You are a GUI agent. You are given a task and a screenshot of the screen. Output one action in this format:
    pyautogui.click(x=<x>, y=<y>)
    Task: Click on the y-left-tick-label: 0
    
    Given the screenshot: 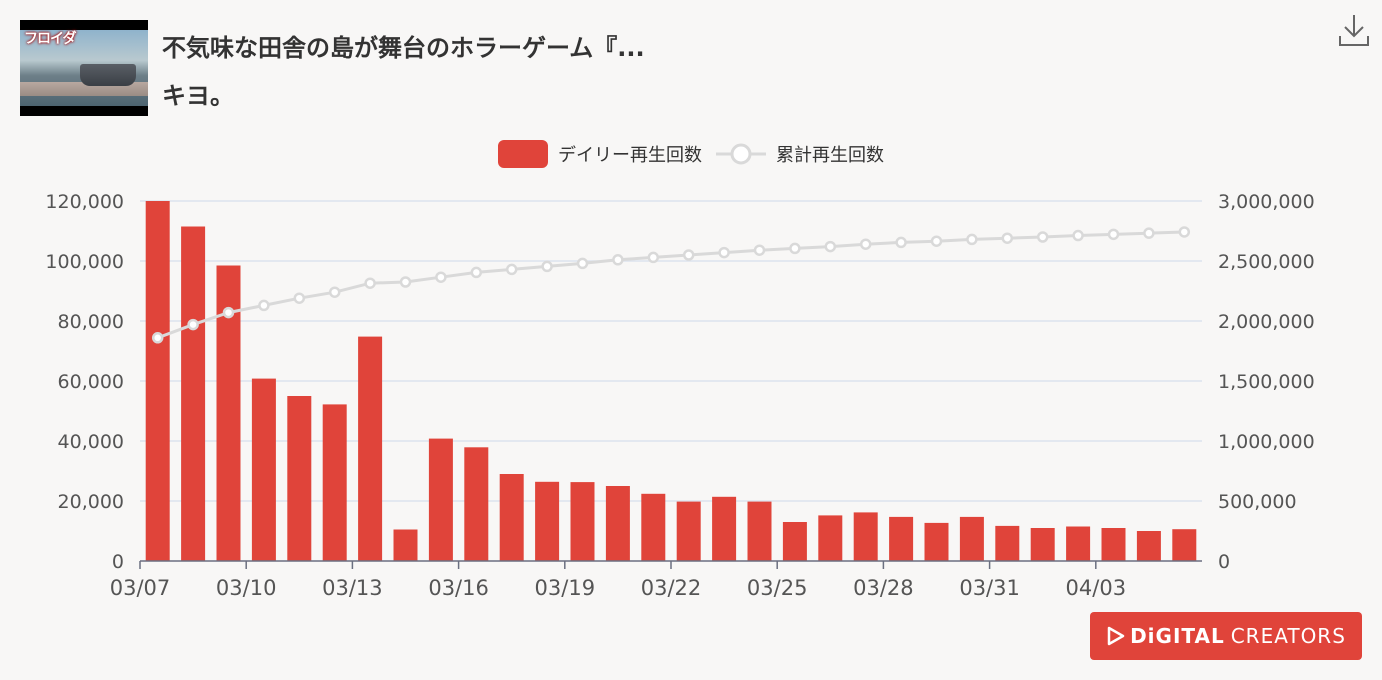 What is the action you would take?
    pyautogui.click(x=118, y=562)
    